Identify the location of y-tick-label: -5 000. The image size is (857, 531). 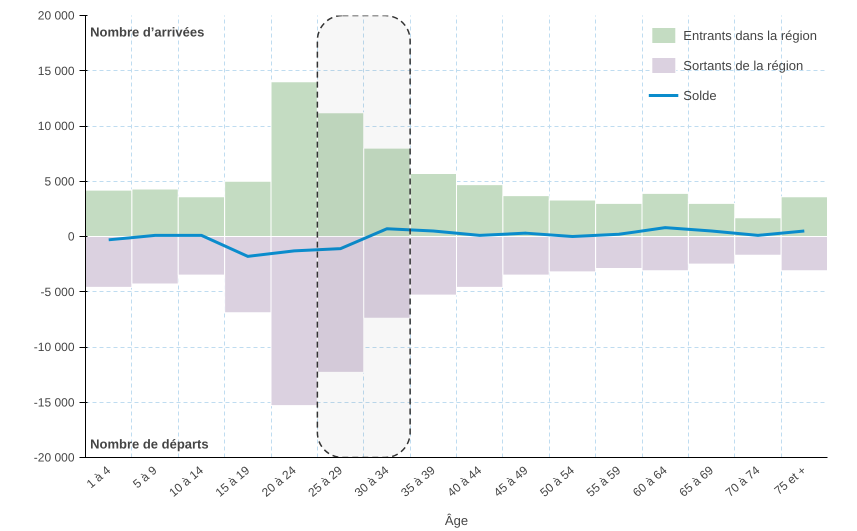
(57, 291).